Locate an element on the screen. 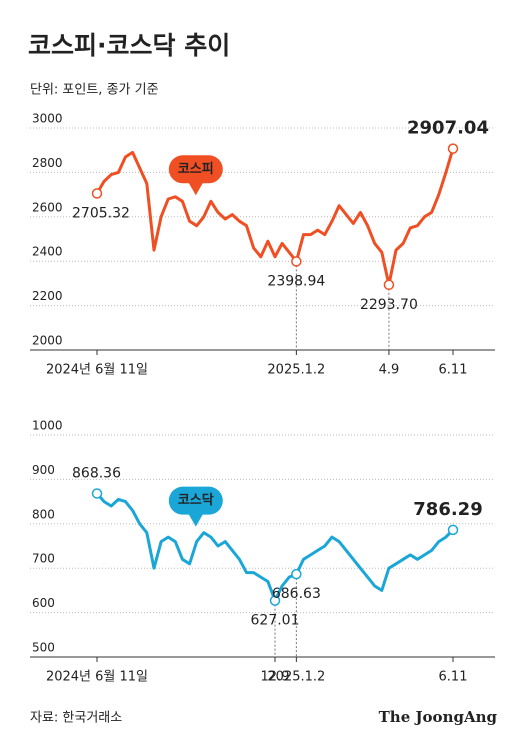  y-tick-label: 2600 is located at coordinates (47, 207).